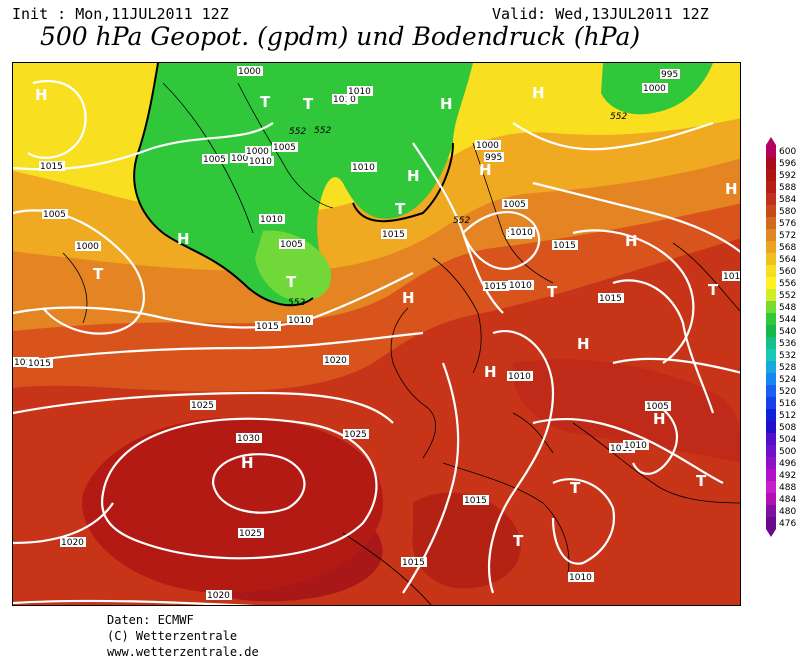 Image resolution: width=812 pixels, height=671 pixels. Describe the element at coordinates (787, 404) in the screenshot. I see `legend-label: 516` at that location.